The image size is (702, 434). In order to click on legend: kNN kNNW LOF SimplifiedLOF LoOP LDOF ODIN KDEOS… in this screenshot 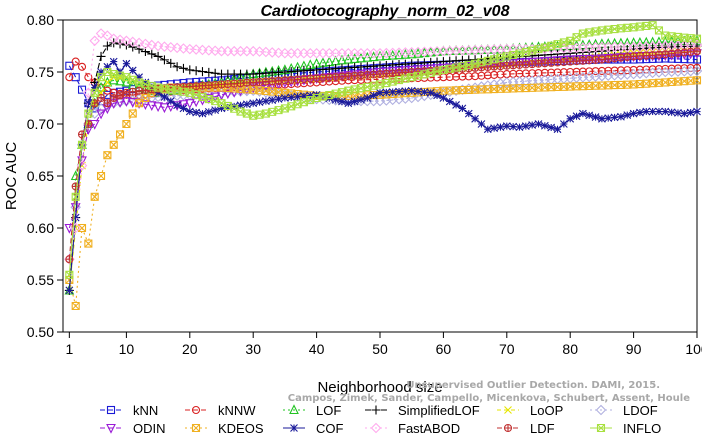, I will do `click(380, 418)`.